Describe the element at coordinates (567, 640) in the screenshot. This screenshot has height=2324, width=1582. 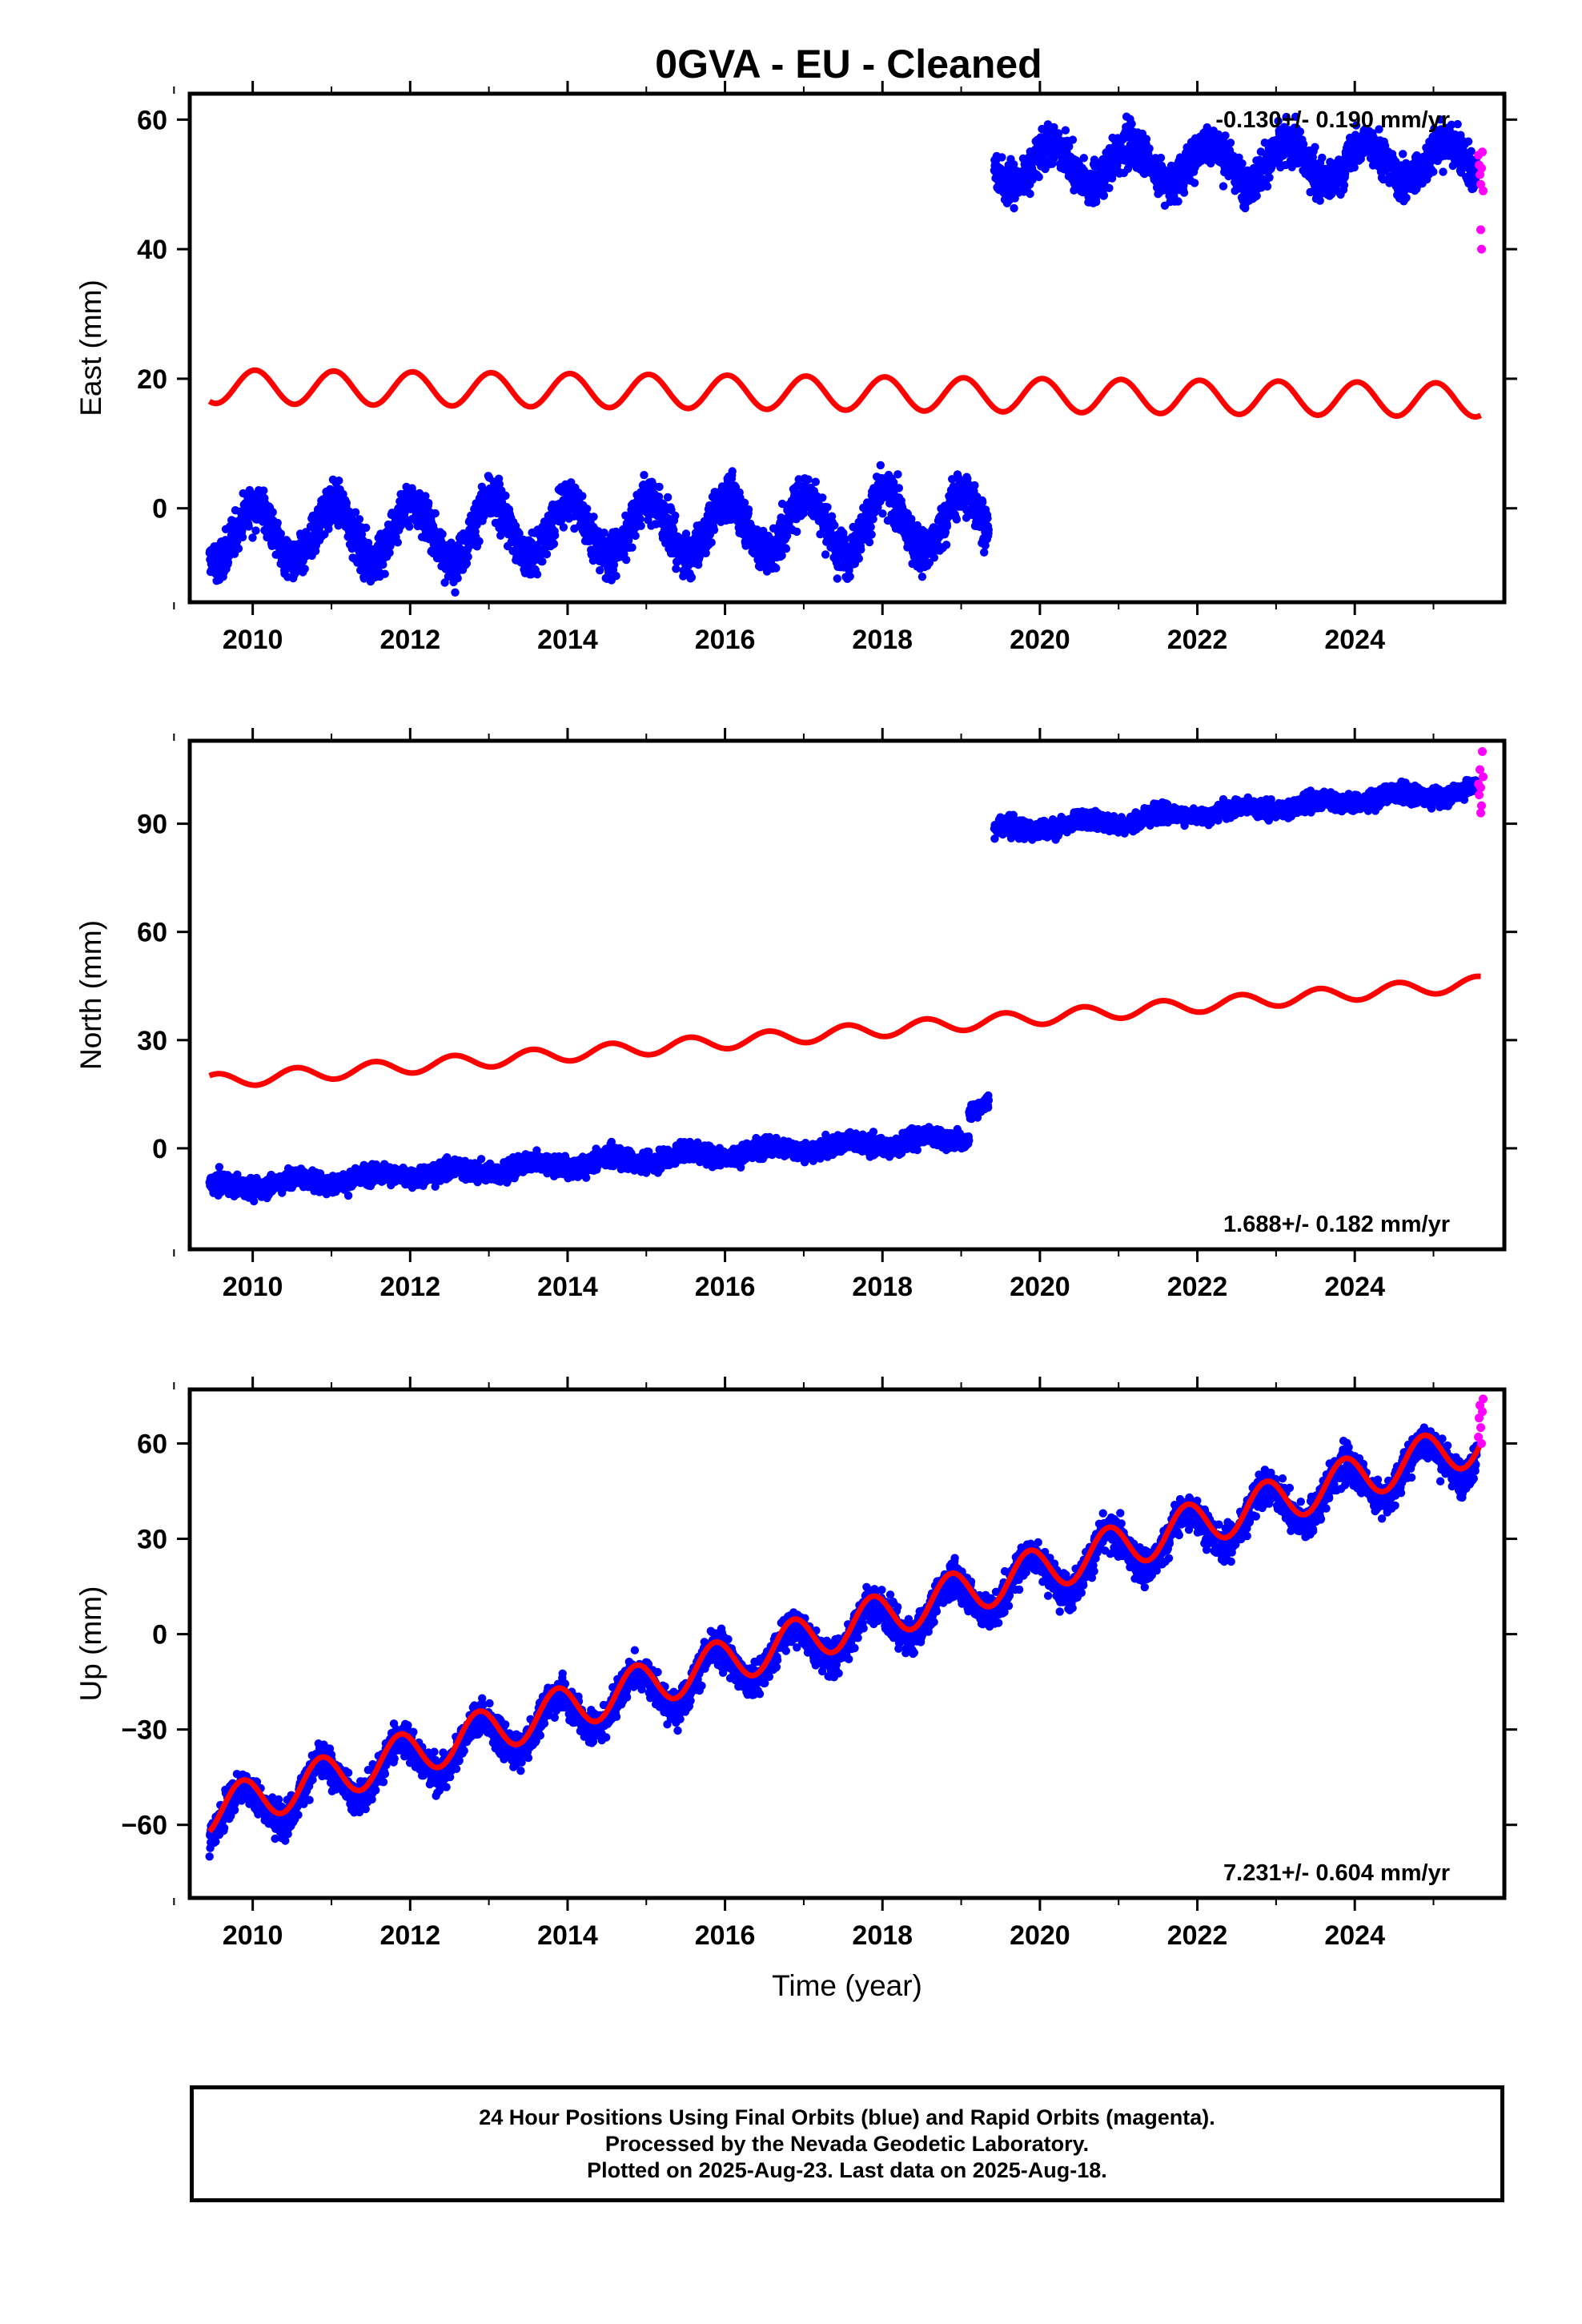
I see `x-tick-label: 2014` at that location.